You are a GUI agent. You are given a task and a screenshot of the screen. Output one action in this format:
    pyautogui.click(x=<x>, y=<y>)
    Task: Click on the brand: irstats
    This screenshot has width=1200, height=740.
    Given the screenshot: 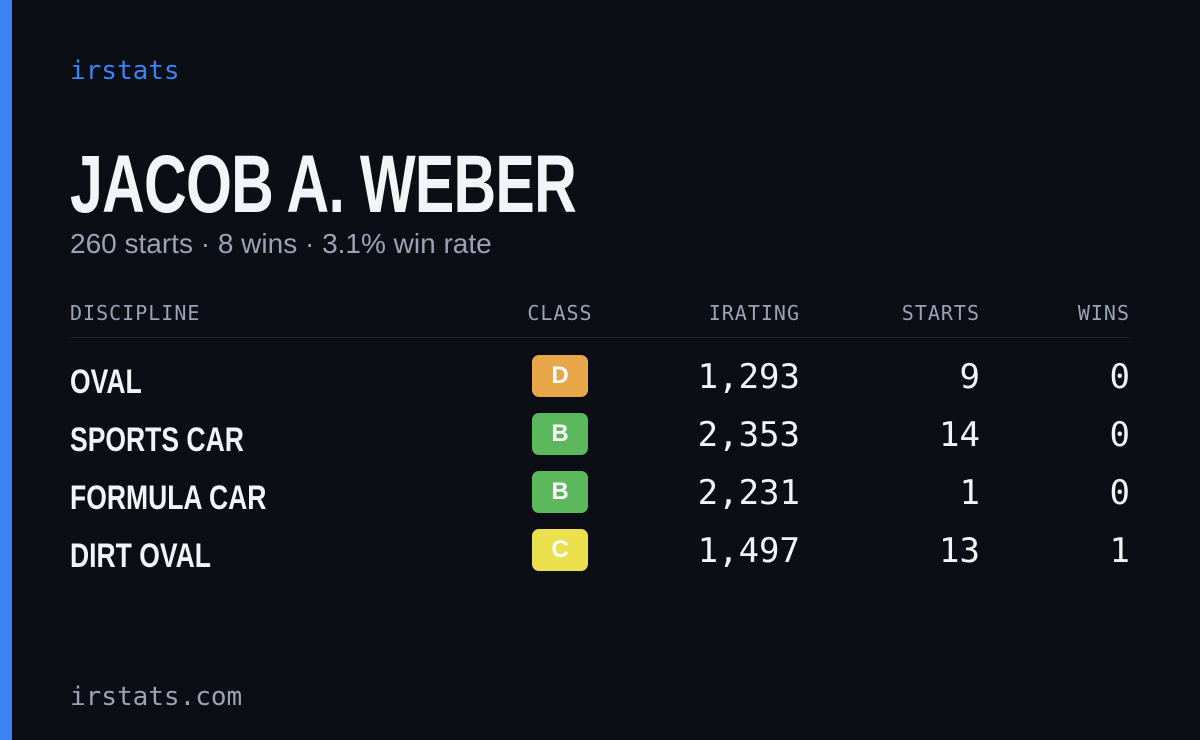 What is the action you would take?
    pyautogui.click(x=125, y=71)
    